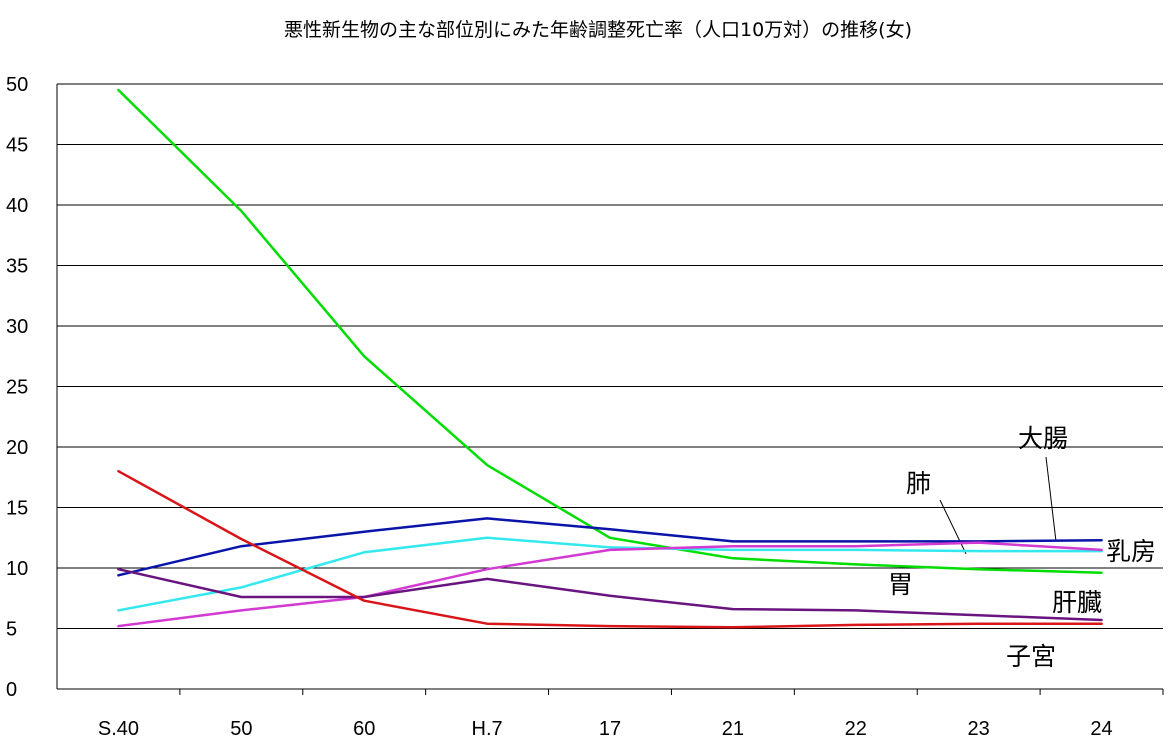 The height and width of the screenshot is (753, 1173). I want to click on x-axis-ticks: S.40 50 60 H.7 17 21 22 23 24, so click(605, 729).